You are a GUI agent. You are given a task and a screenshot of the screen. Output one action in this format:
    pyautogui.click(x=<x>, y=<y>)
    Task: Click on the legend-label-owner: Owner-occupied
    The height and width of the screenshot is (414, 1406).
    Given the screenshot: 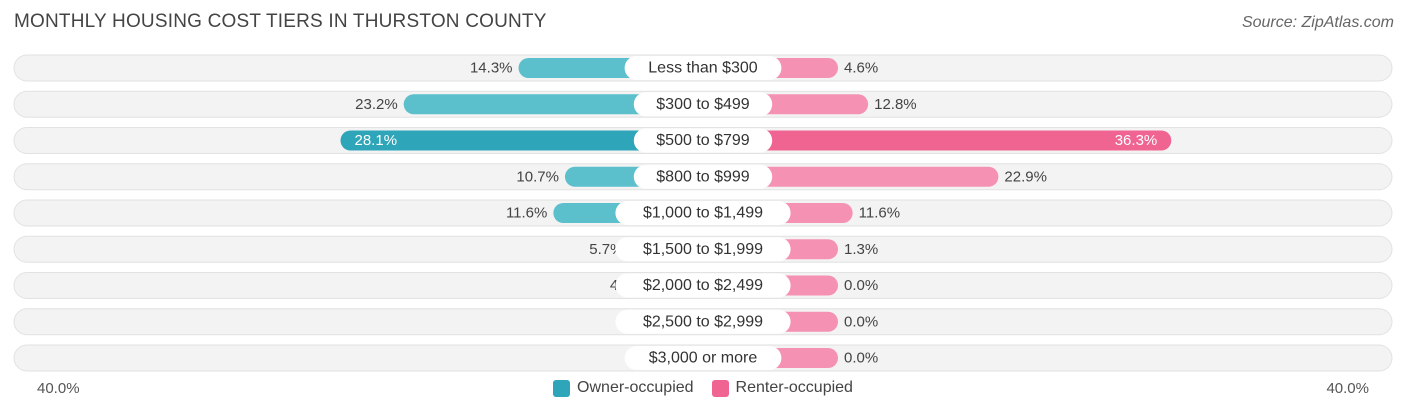 What is the action you would take?
    pyautogui.click(x=635, y=387)
    